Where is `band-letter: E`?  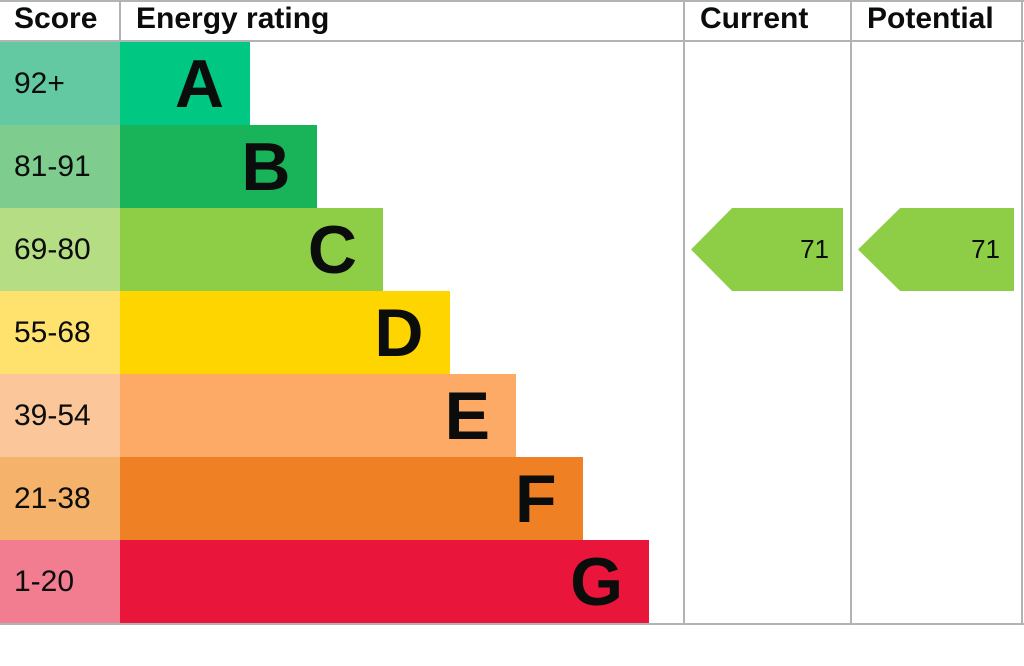 band-letter: E is located at coordinates (467, 415).